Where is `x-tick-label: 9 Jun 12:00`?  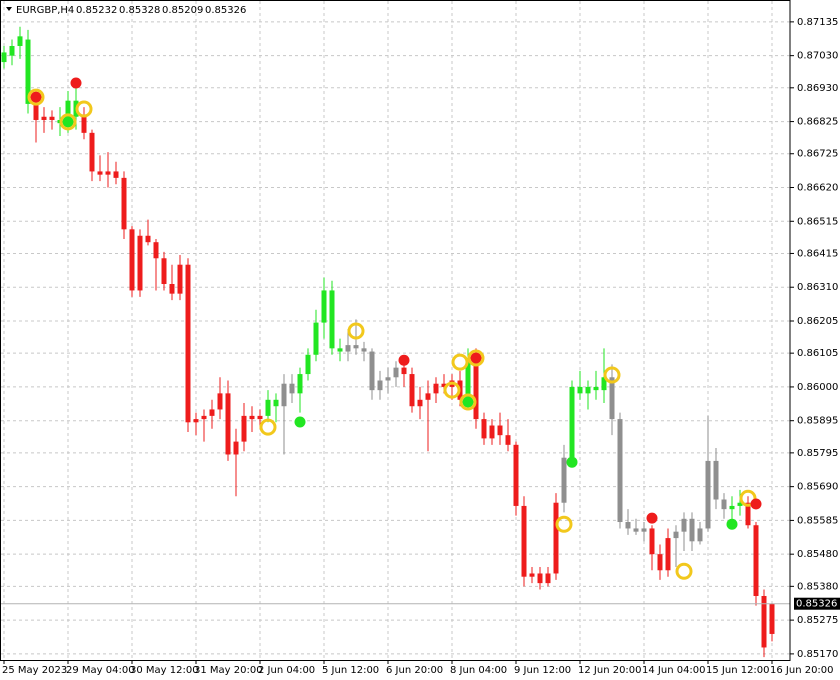 x-tick-label: 9 Jun 12:00 is located at coordinates (542, 670).